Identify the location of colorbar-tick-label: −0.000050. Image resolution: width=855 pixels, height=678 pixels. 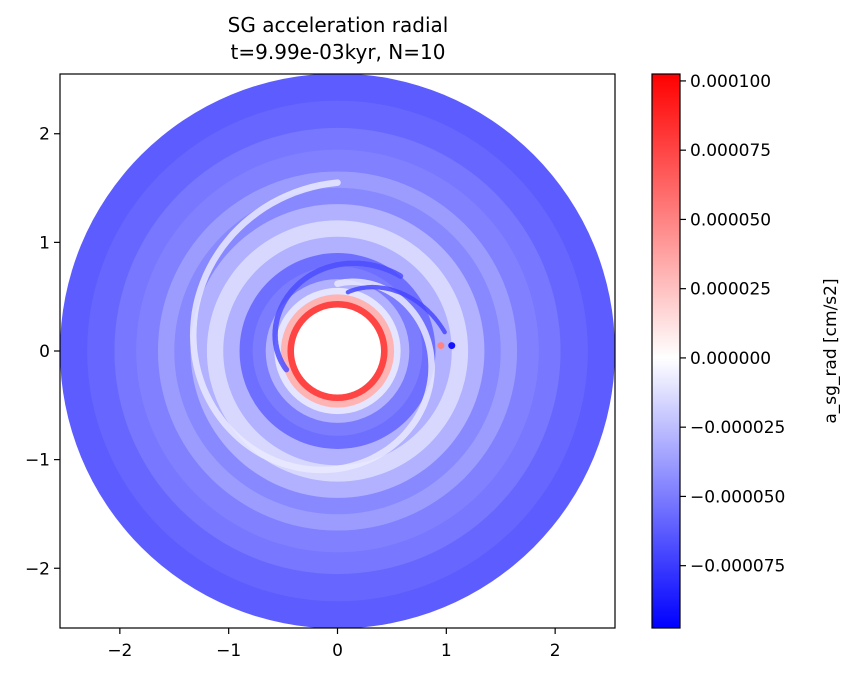
(737, 497).